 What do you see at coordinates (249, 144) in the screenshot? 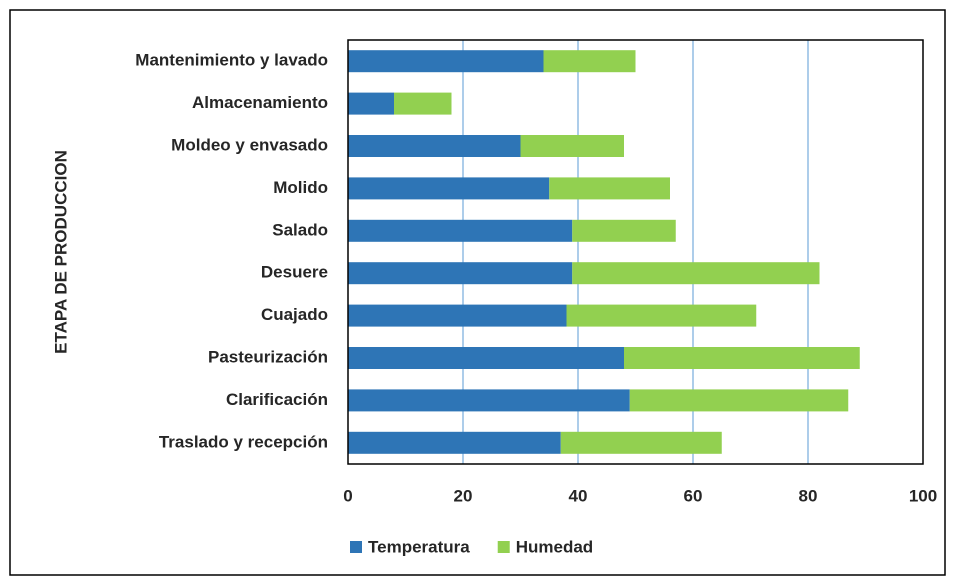
I see `y-tick-label: Moldeo y envasado` at bounding box center [249, 144].